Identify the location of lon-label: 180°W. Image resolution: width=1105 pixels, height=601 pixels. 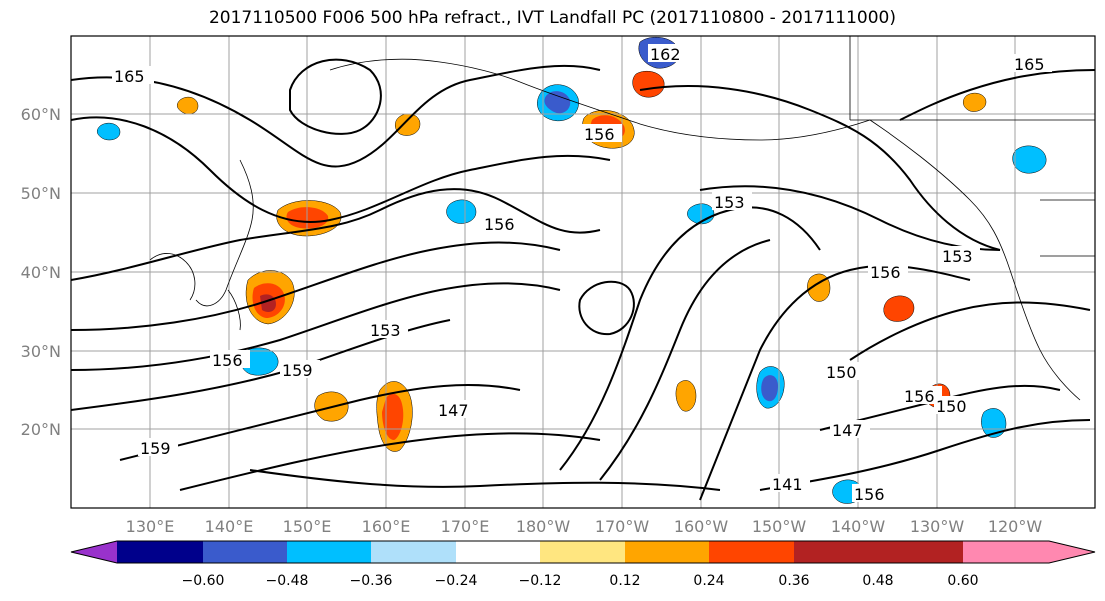
(543, 526).